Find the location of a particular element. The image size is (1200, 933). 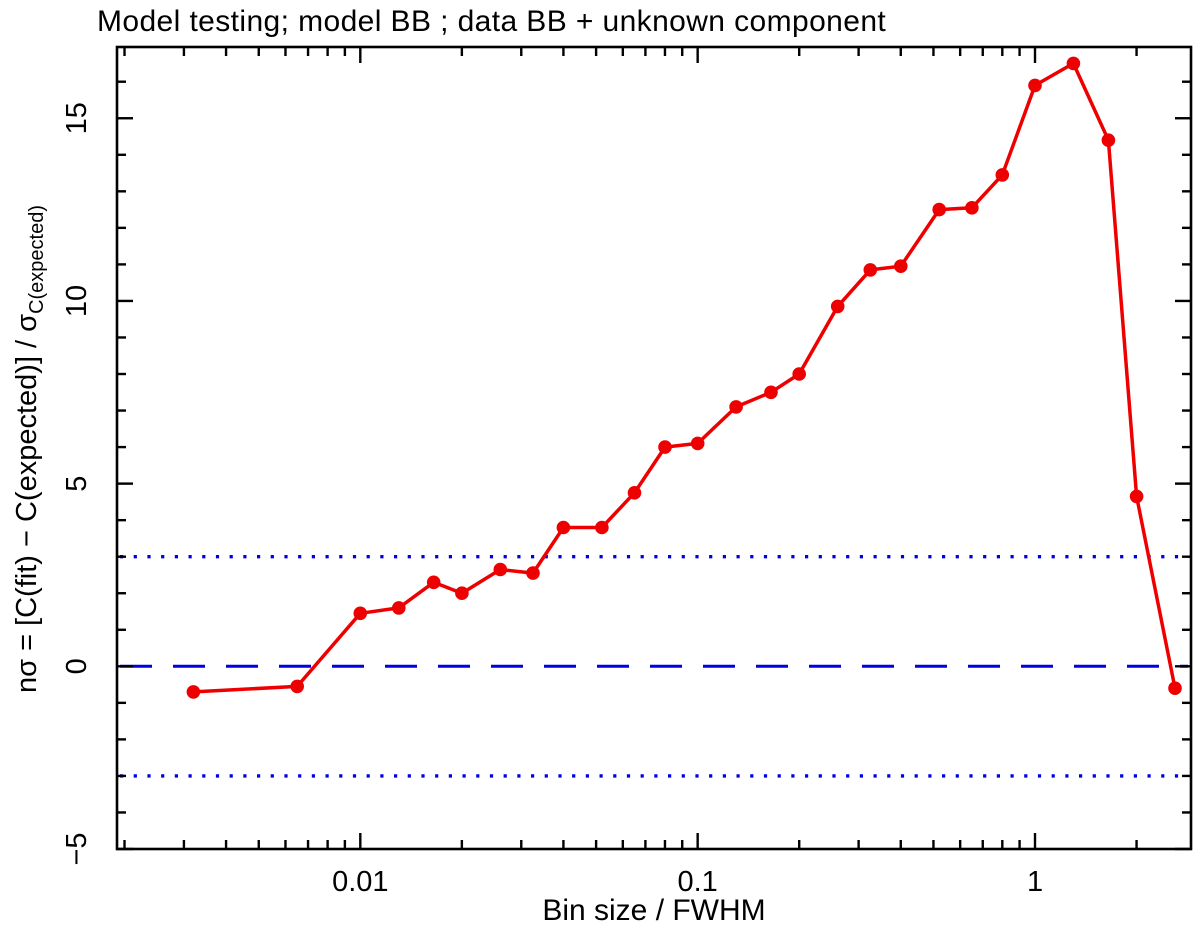

x-tick-label: 0.01 is located at coordinates (360, 882).